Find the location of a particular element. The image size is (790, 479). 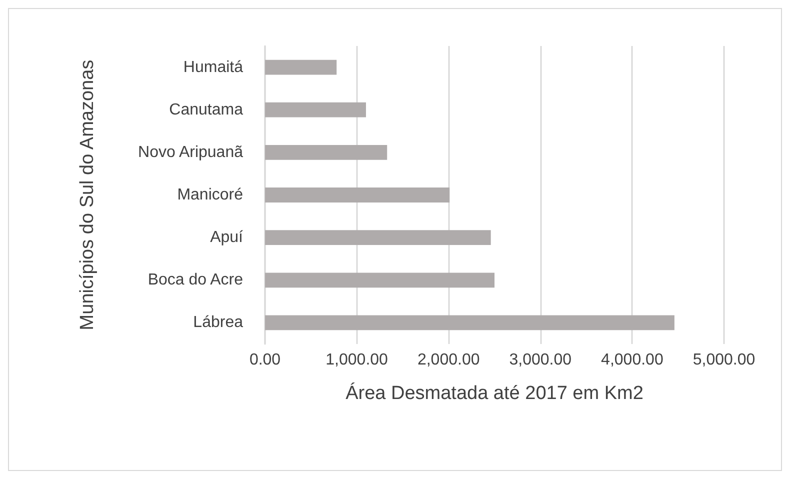

y-tick-label: Lábrea is located at coordinates (218, 323).